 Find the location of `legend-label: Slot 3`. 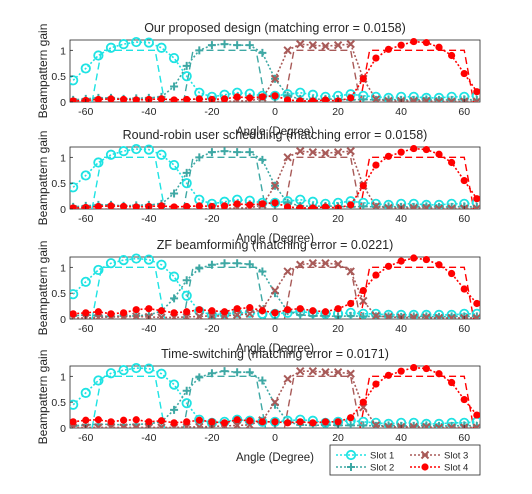

legend-label: Slot 3 is located at coordinates (456, 456).